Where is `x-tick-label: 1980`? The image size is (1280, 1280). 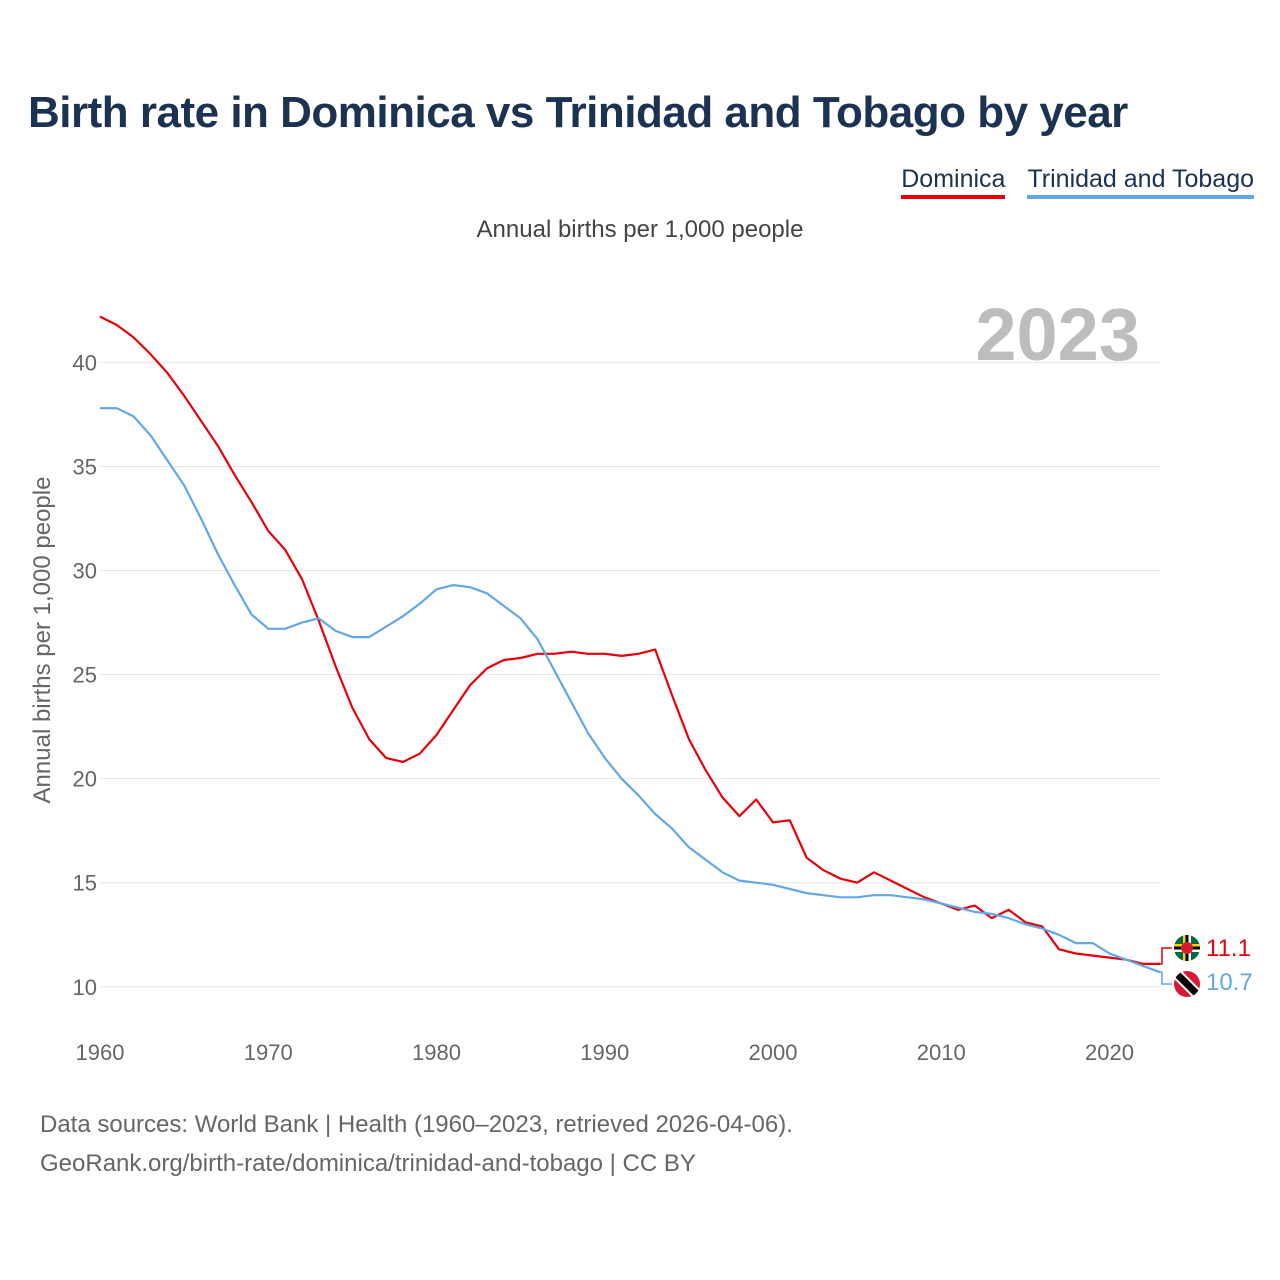 x-tick-label: 1980 is located at coordinates (436, 1052).